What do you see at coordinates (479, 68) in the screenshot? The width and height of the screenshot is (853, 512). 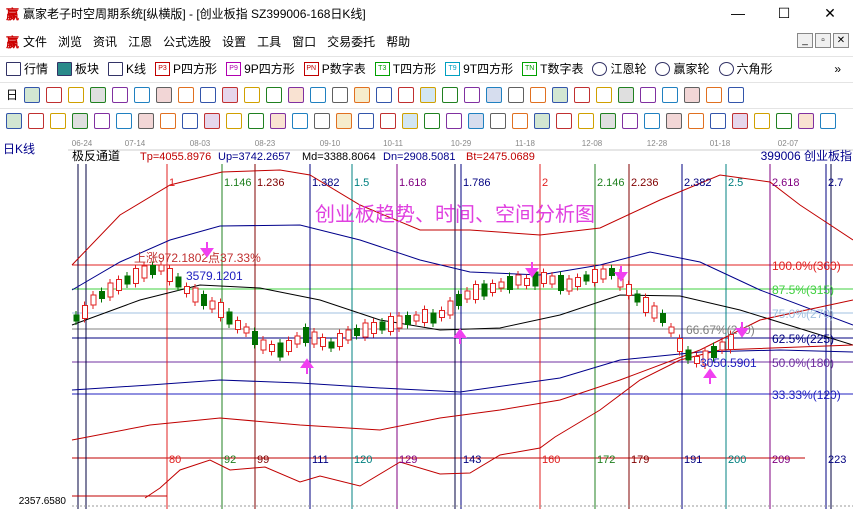 I see `toolbar-button: T9 9T四方形` at bounding box center [479, 68].